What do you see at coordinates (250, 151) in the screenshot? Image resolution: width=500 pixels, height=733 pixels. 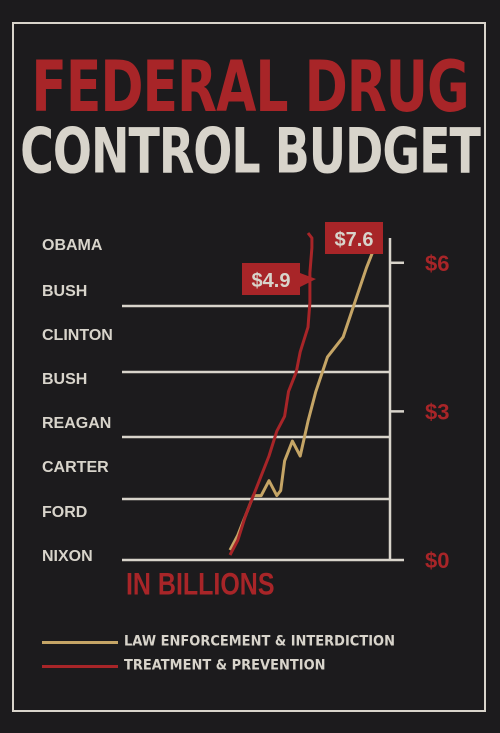 I see `title-line-2: CONTROL BUDGET` at bounding box center [250, 151].